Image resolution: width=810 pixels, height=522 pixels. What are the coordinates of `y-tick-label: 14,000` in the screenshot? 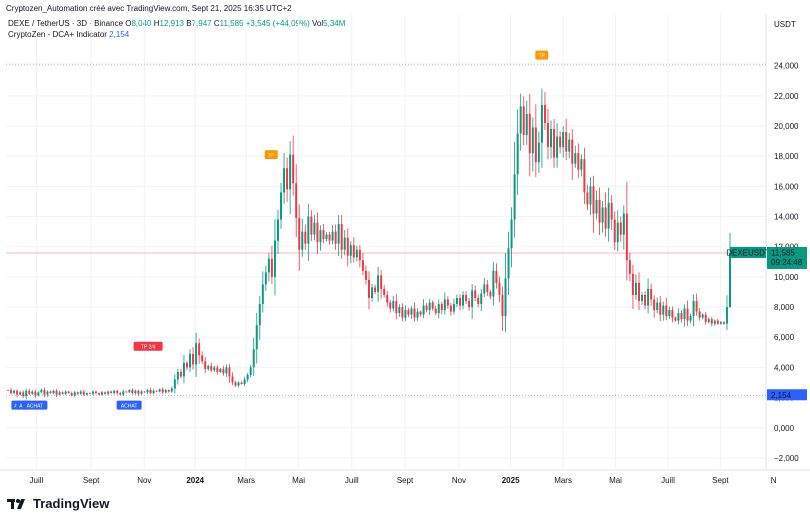 It's located at (786, 217).